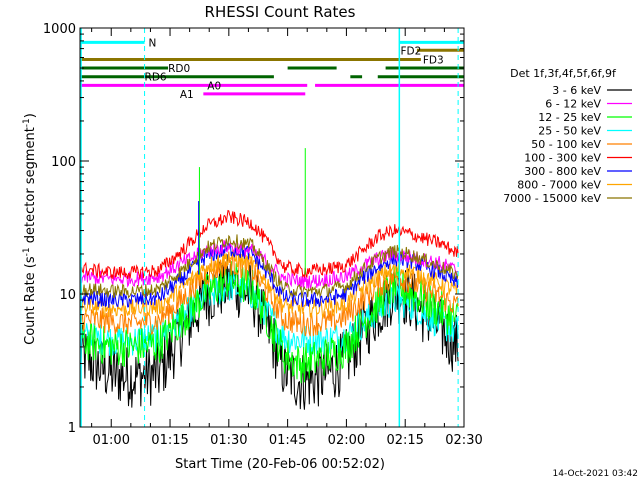 This screenshot has width=640, height=480. What do you see at coordinates (67, 295) in the screenshot?
I see `y-tick-label-10: 10` at bounding box center [67, 295].